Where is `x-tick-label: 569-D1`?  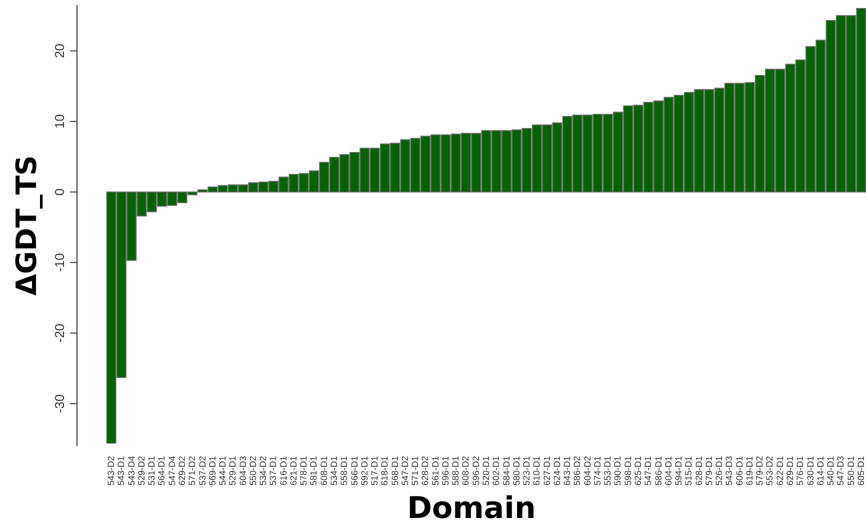 x-tick-label: 569-D1 is located at coordinates (212, 471).